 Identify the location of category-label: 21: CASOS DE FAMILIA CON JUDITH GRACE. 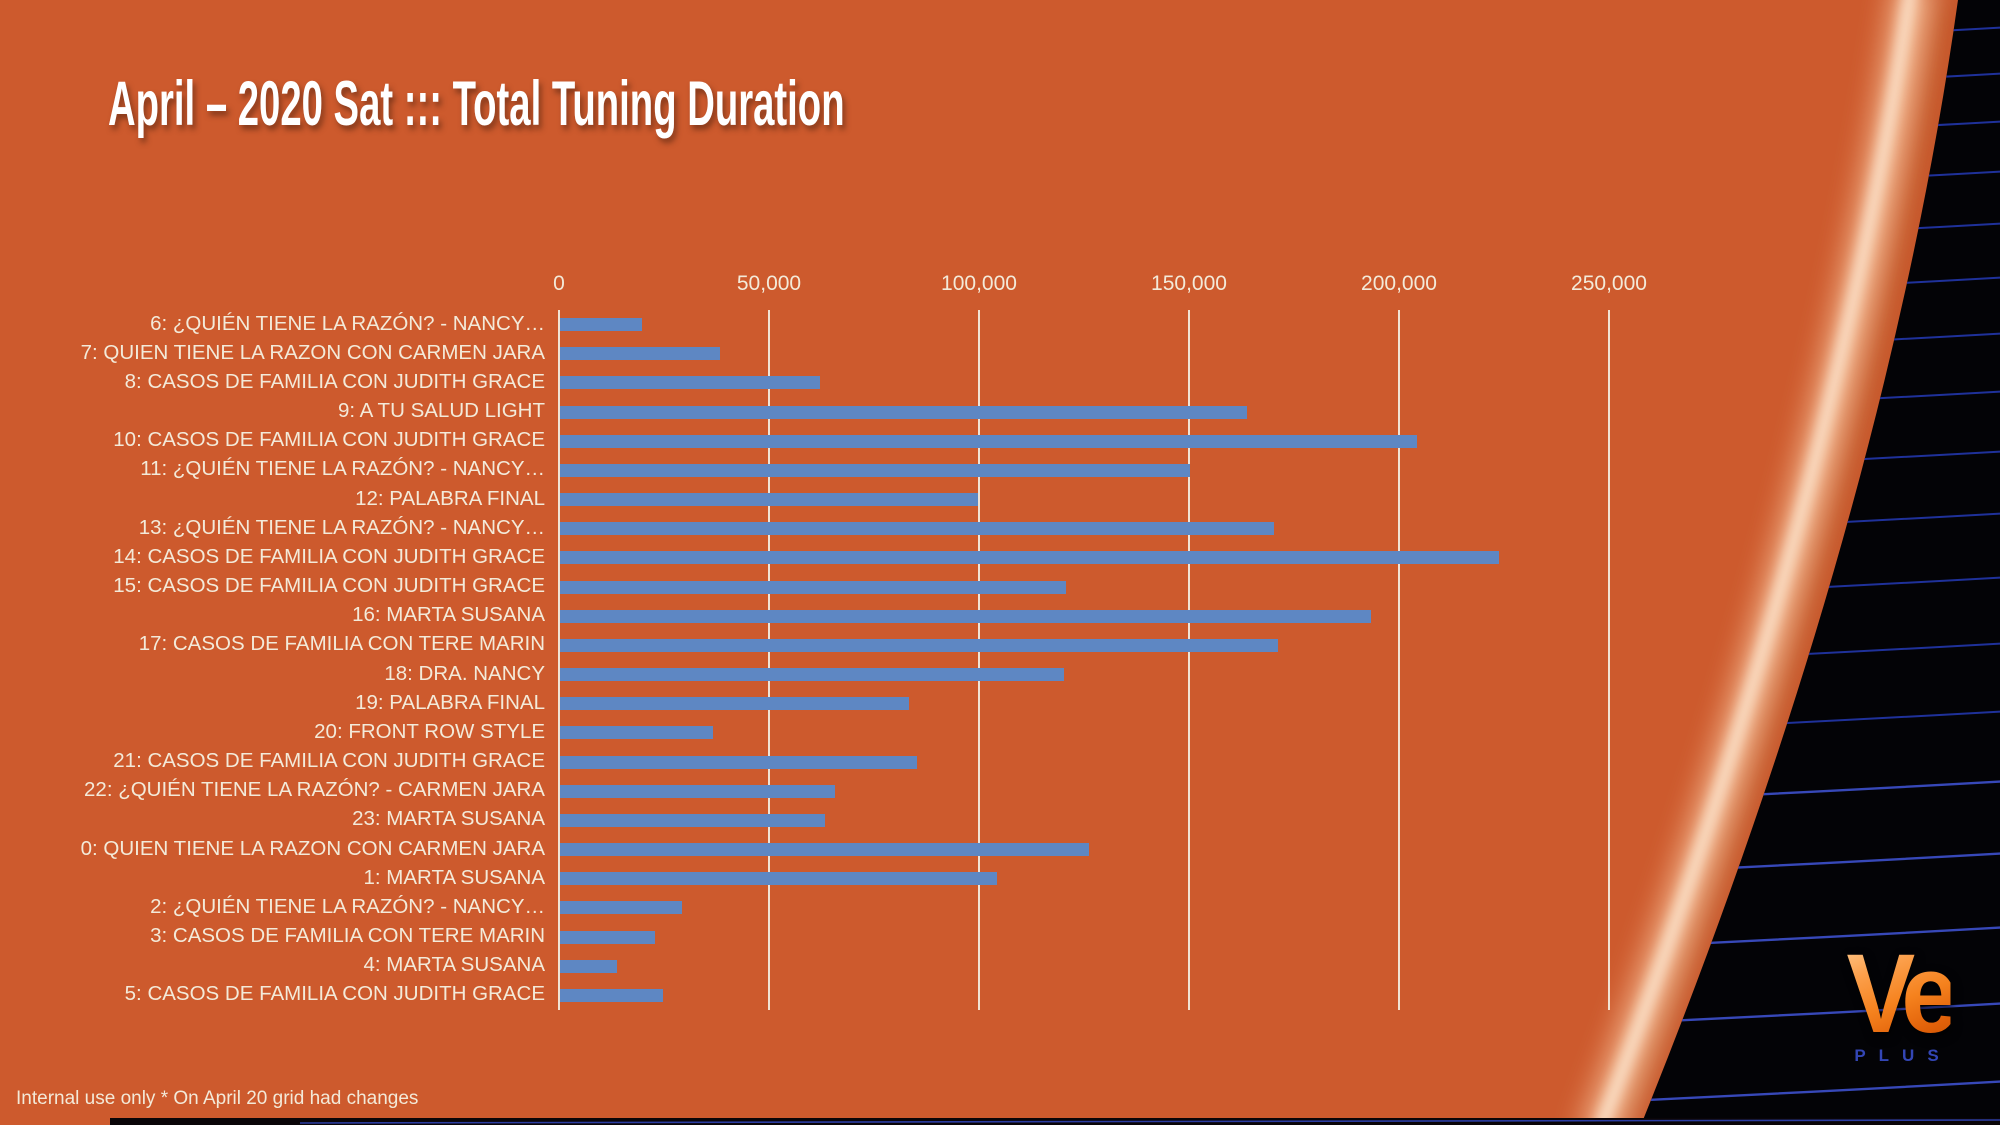
(329, 761).